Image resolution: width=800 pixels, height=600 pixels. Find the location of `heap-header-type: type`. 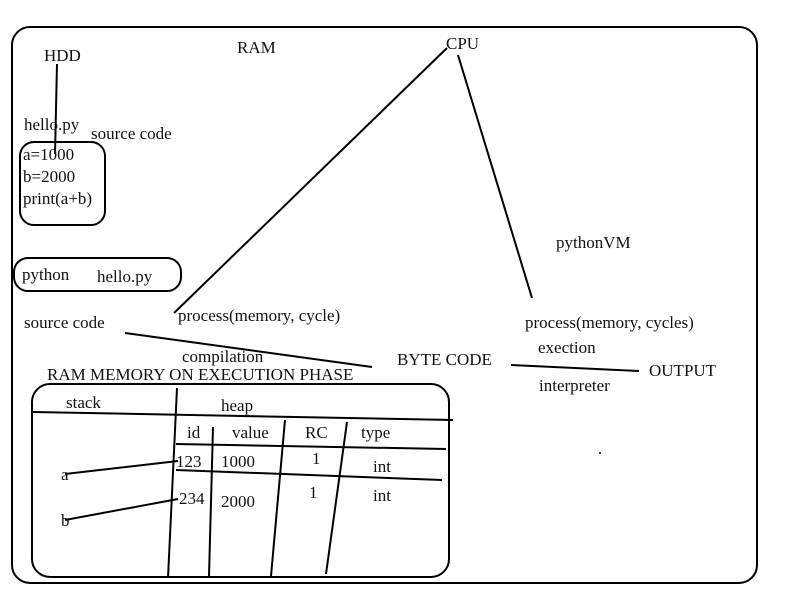

heap-header-type: type is located at coordinates (376, 432).